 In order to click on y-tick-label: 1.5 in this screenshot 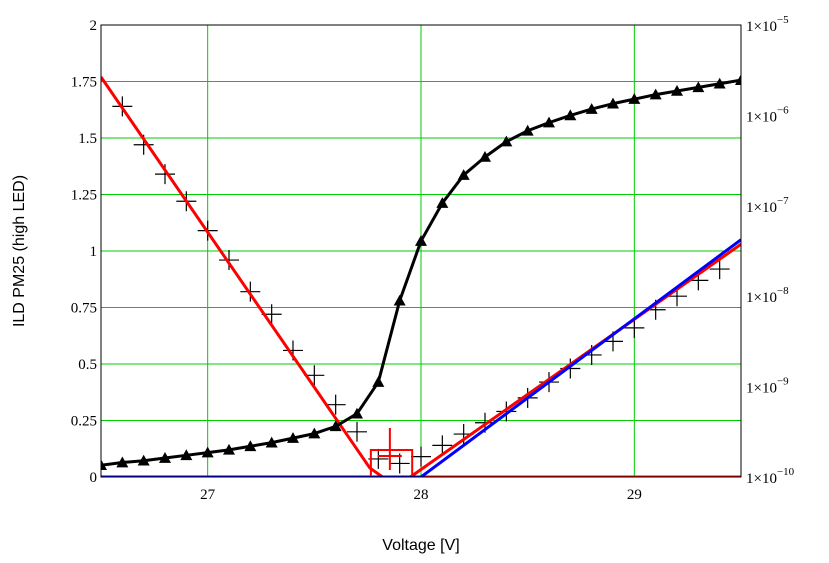, I will do `click(87, 139)`.